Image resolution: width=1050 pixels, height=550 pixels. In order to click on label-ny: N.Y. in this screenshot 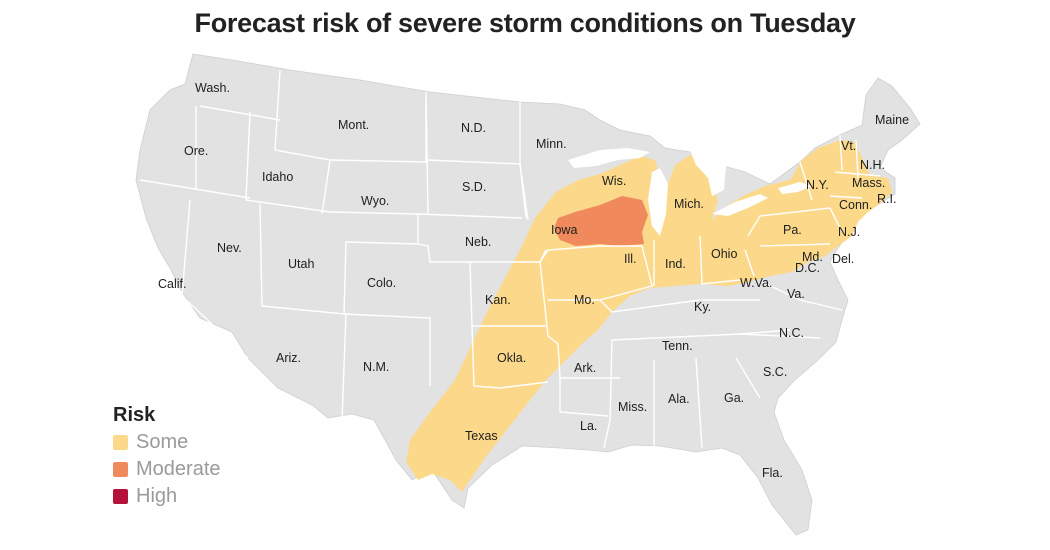, I will do `click(817, 185)`.